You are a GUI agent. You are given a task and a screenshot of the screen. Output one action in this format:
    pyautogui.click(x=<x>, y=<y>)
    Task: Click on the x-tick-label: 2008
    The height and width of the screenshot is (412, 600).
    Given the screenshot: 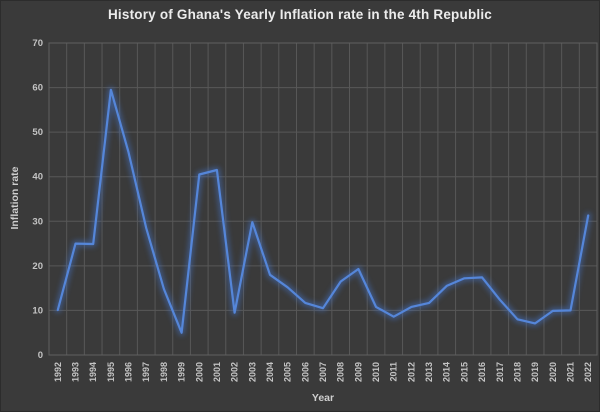 What is the action you would take?
    pyautogui.click(x=341, y=372)
    